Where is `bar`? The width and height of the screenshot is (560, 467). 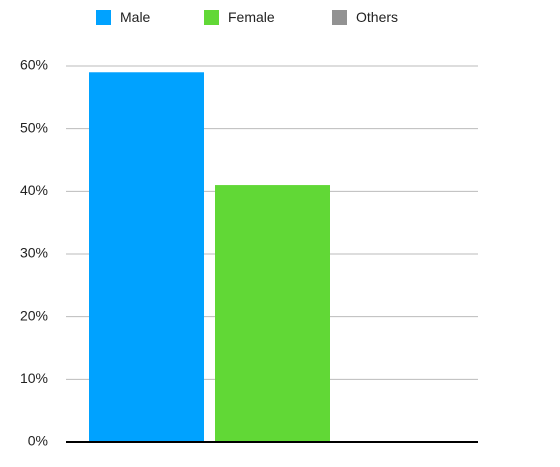
bar is located at coordinates (272, 314).